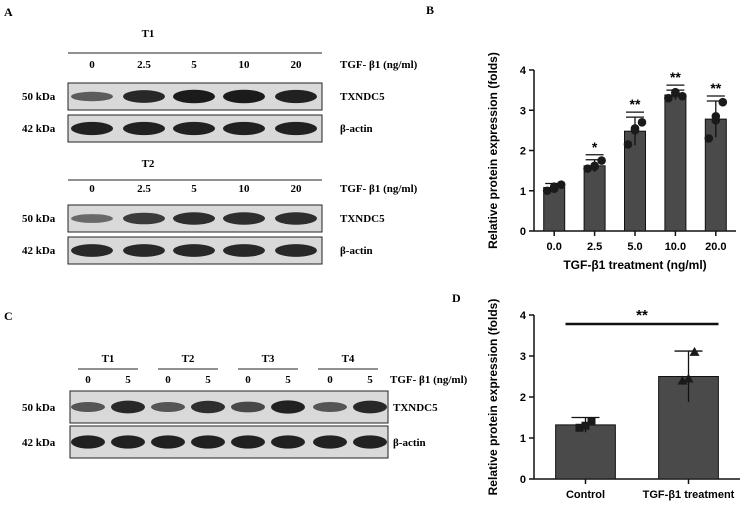 The height and width of the screenshot is (510, 743). Describe the element at coordinates (194, 65) in the screenshot. I see `blot-a-1-lane-label: 5` at that location.